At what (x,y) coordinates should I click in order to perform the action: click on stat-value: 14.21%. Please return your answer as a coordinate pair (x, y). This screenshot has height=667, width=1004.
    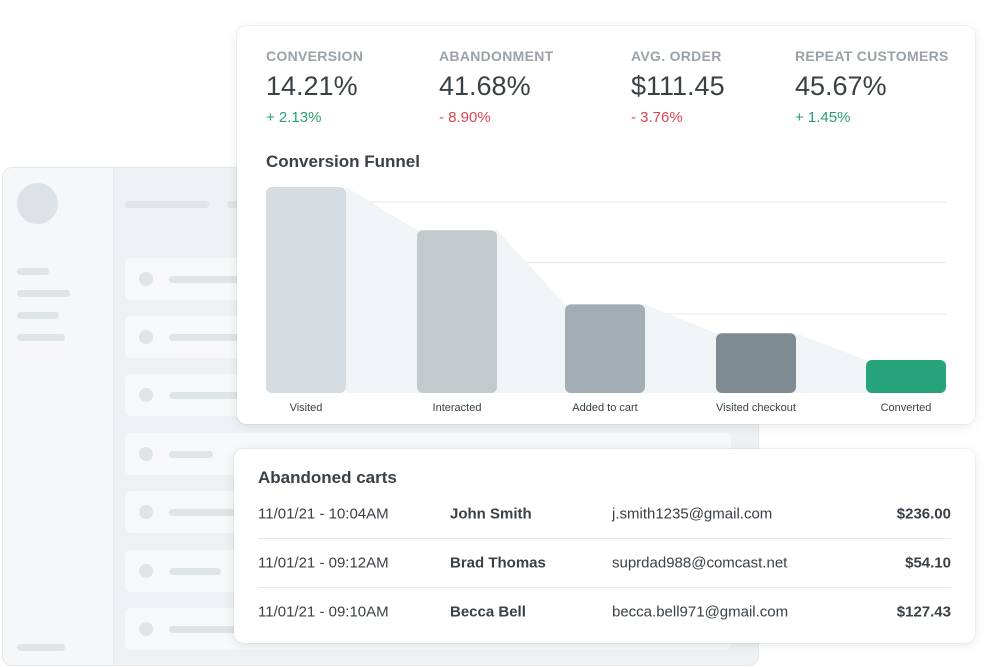
    Looking at the image, I should click on (312, 86).